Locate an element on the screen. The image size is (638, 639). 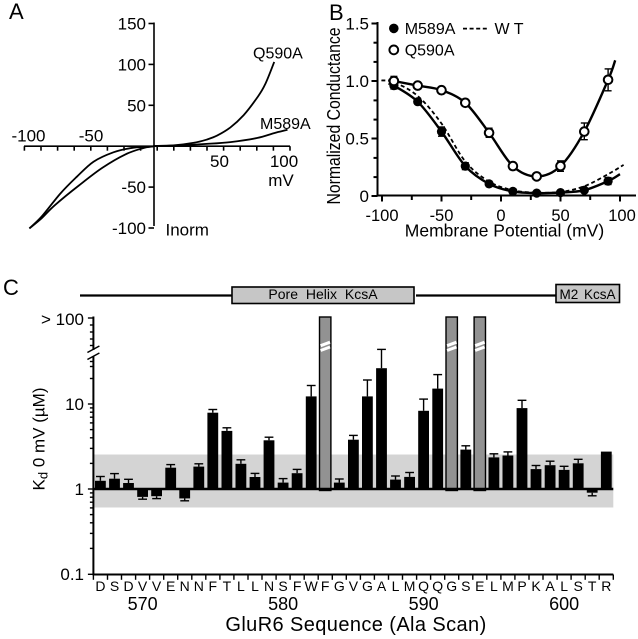
svg-text: W is located at coordinates (312, 586).